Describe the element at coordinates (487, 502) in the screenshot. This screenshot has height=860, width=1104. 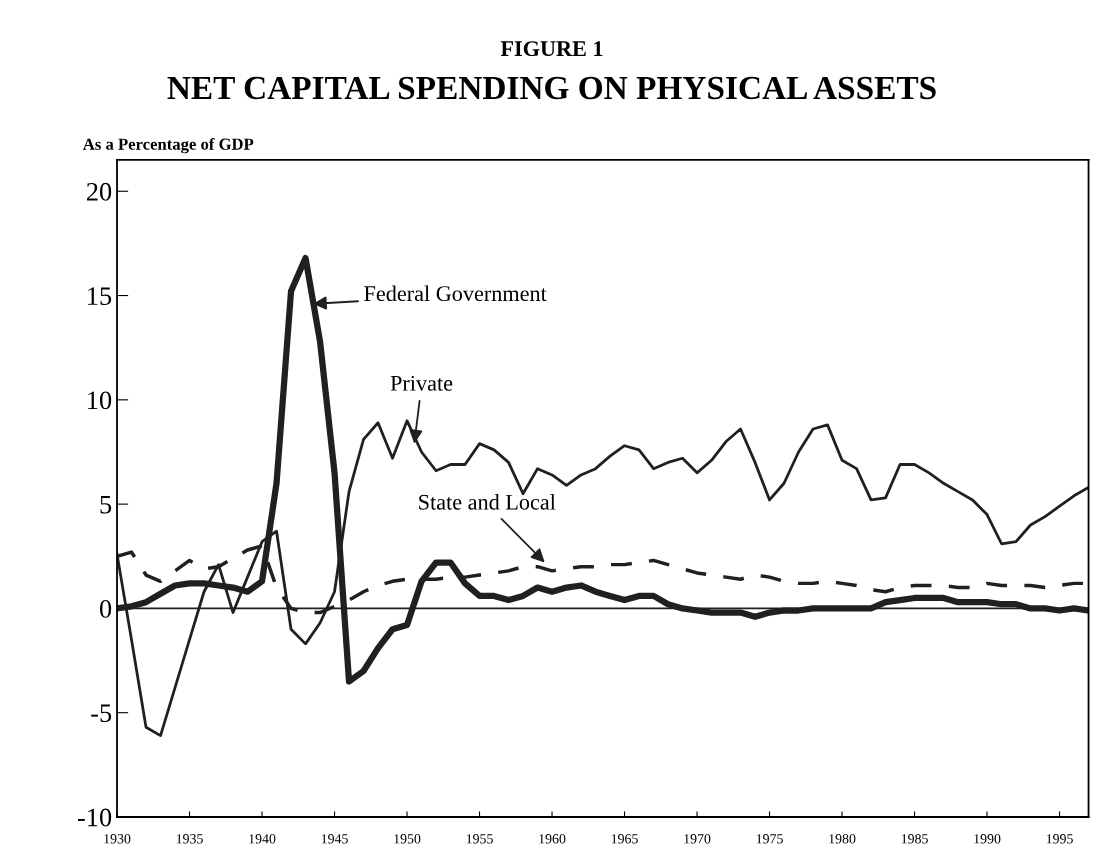
I see `annotation: State and Local` at that location.